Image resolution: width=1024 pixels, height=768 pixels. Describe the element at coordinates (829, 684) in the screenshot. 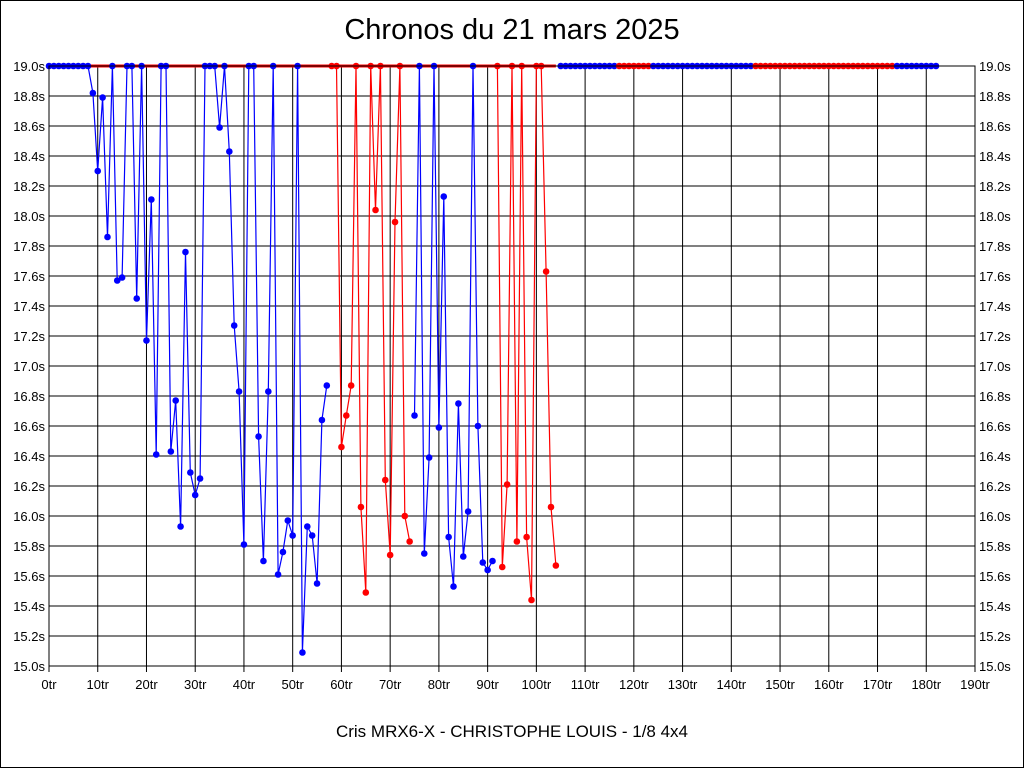

I see `x-tick-label: 160tr` at that location.